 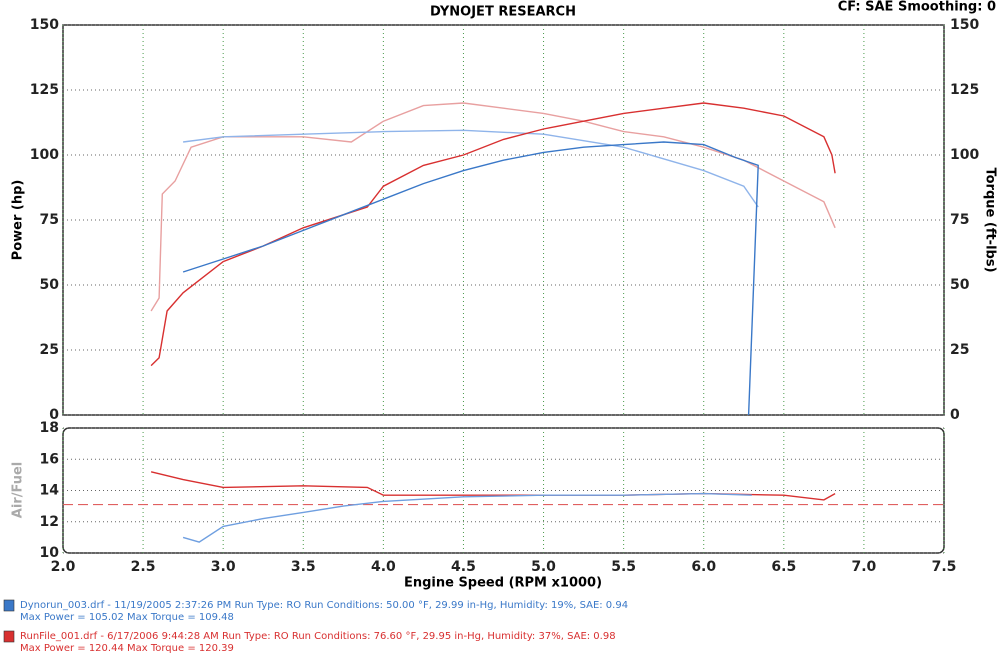 What do you see at coordinates (964, 25) in the screenshot?
I see `y2-tick-label: 150` at bounding box center [964, 25].